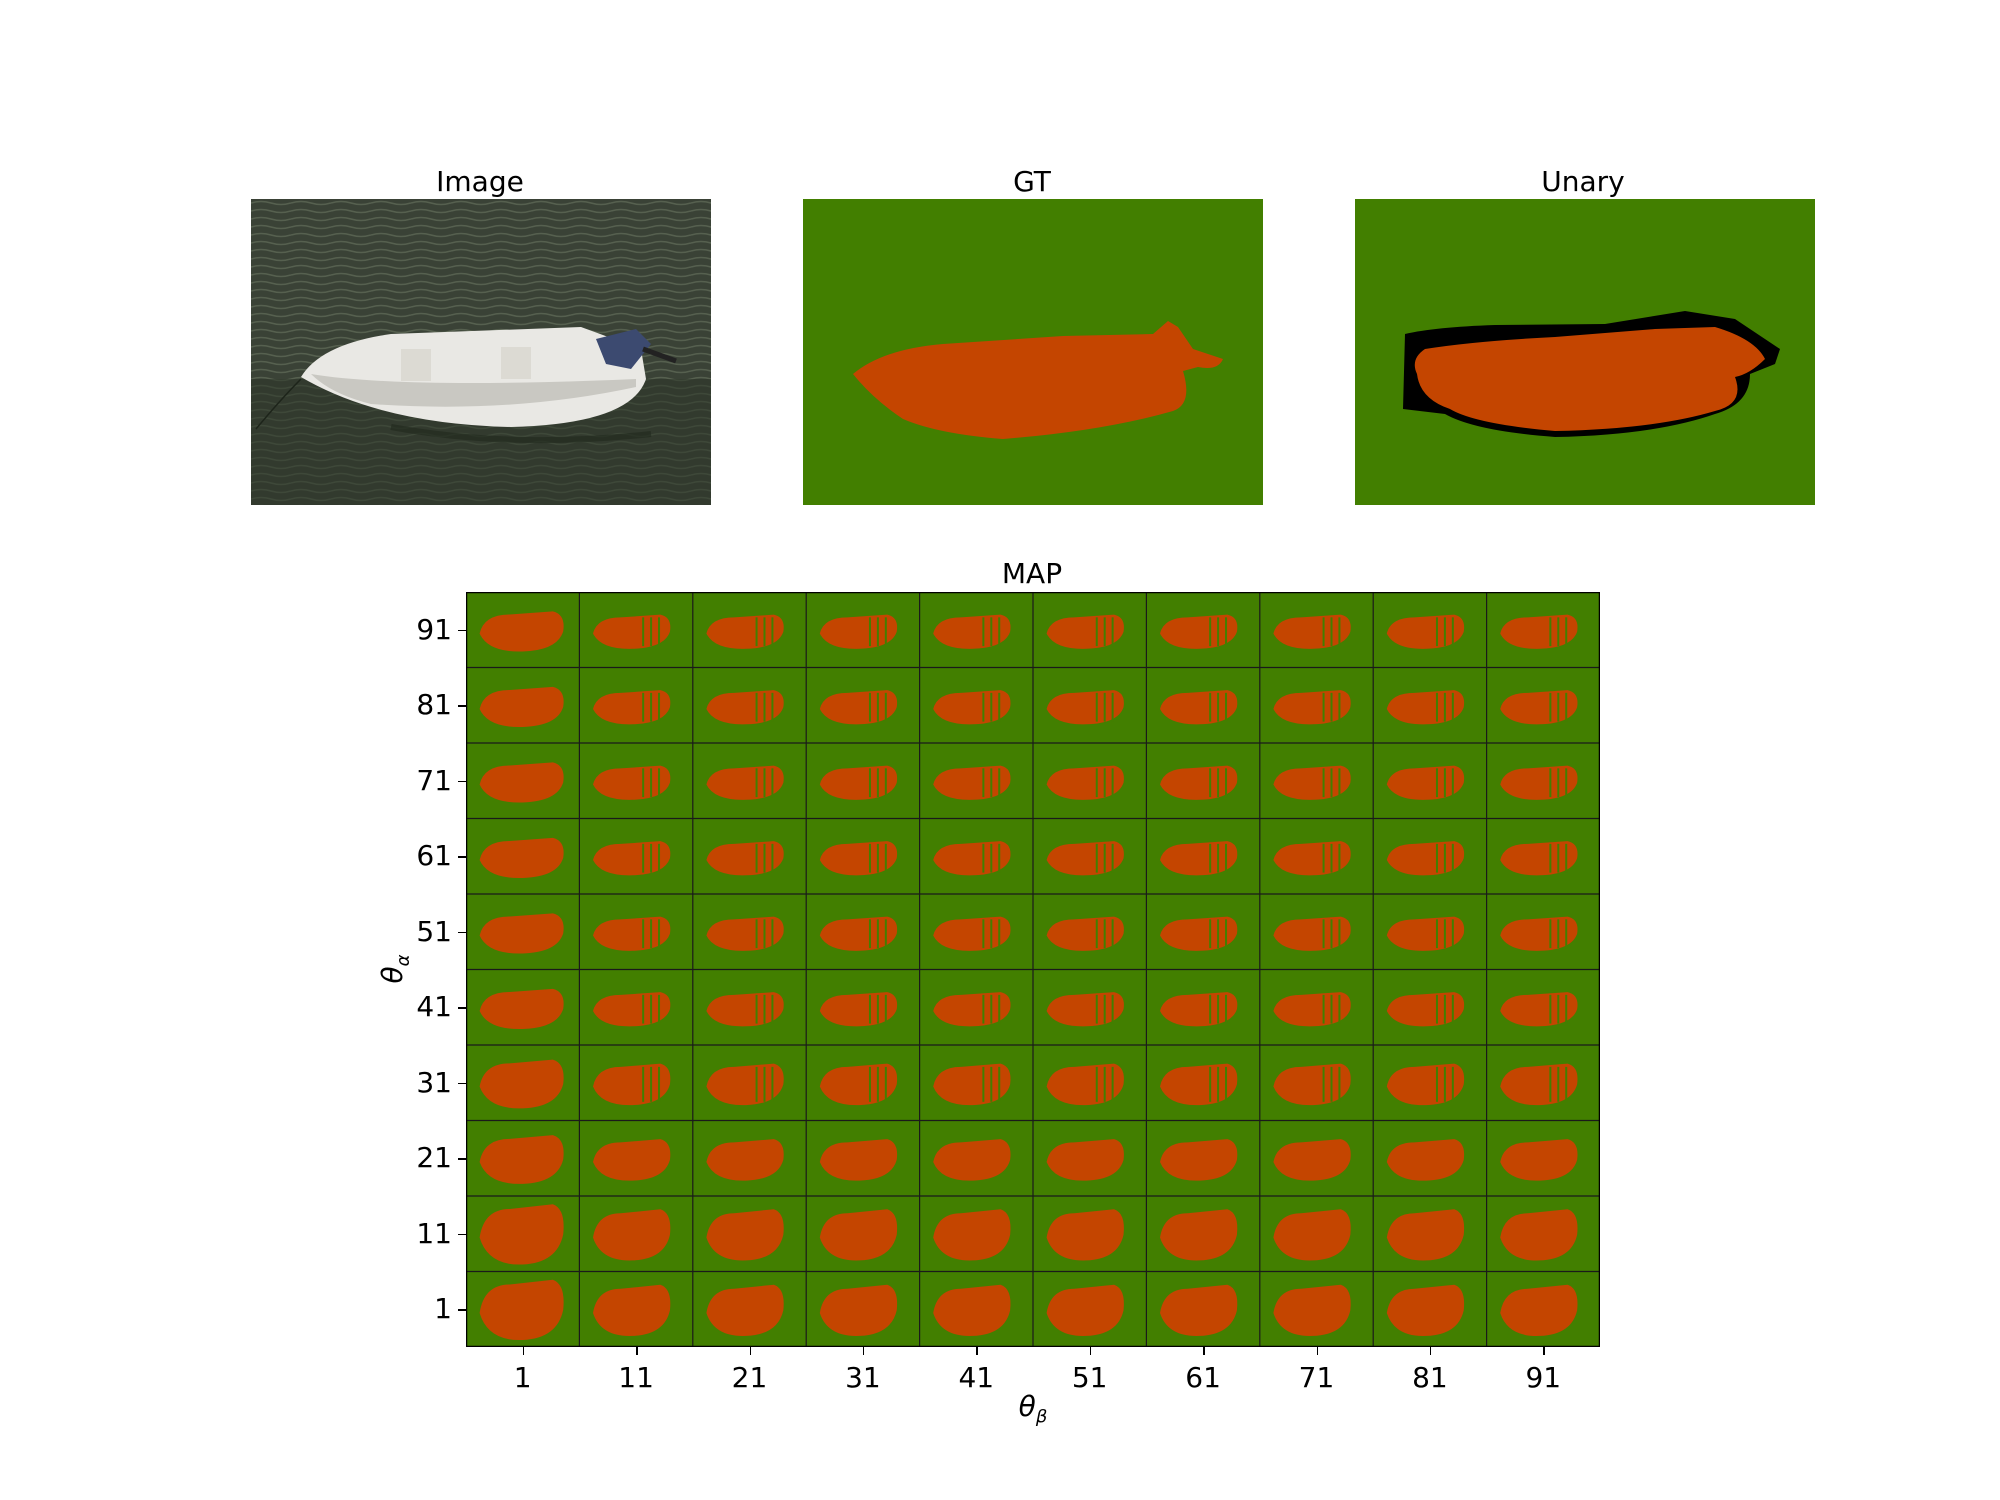 The width and height of the screenshot is (2000, 1500). What do you see at coordinates (1032, 181) in the screenshot?
I see `gt-panel-title: GT` at bounding box center [1032, 181].